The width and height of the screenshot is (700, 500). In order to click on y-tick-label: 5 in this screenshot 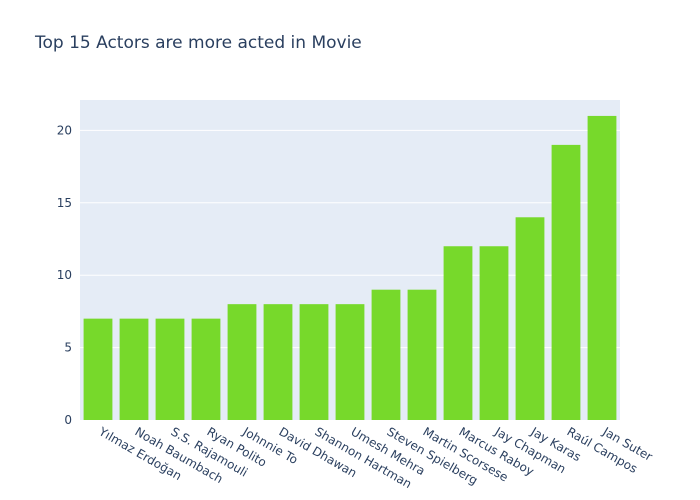, I will do `click(68, 348)`.